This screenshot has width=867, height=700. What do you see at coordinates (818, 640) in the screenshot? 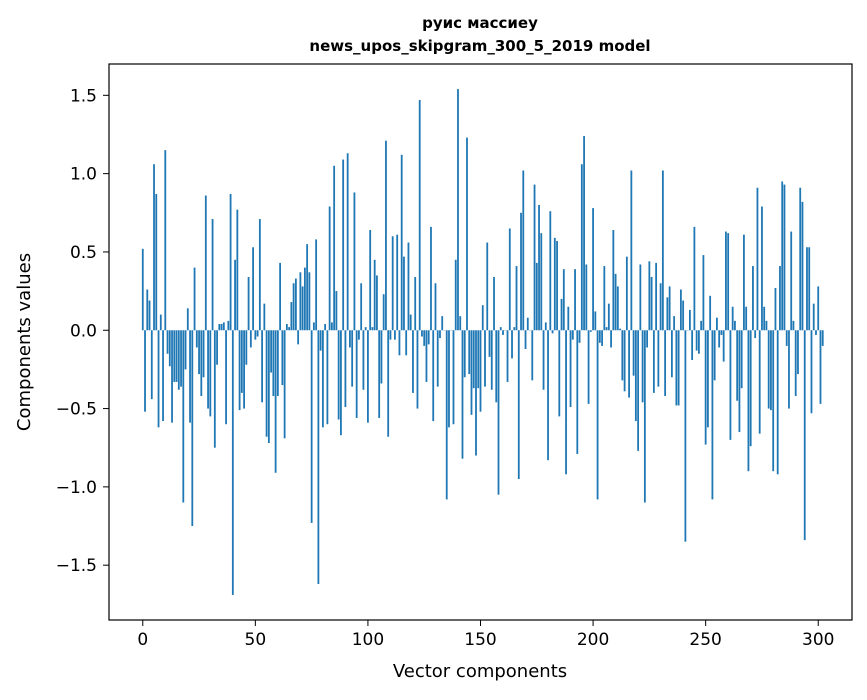
I see `x-tick-label: 300` at bounding box center [818, 640].